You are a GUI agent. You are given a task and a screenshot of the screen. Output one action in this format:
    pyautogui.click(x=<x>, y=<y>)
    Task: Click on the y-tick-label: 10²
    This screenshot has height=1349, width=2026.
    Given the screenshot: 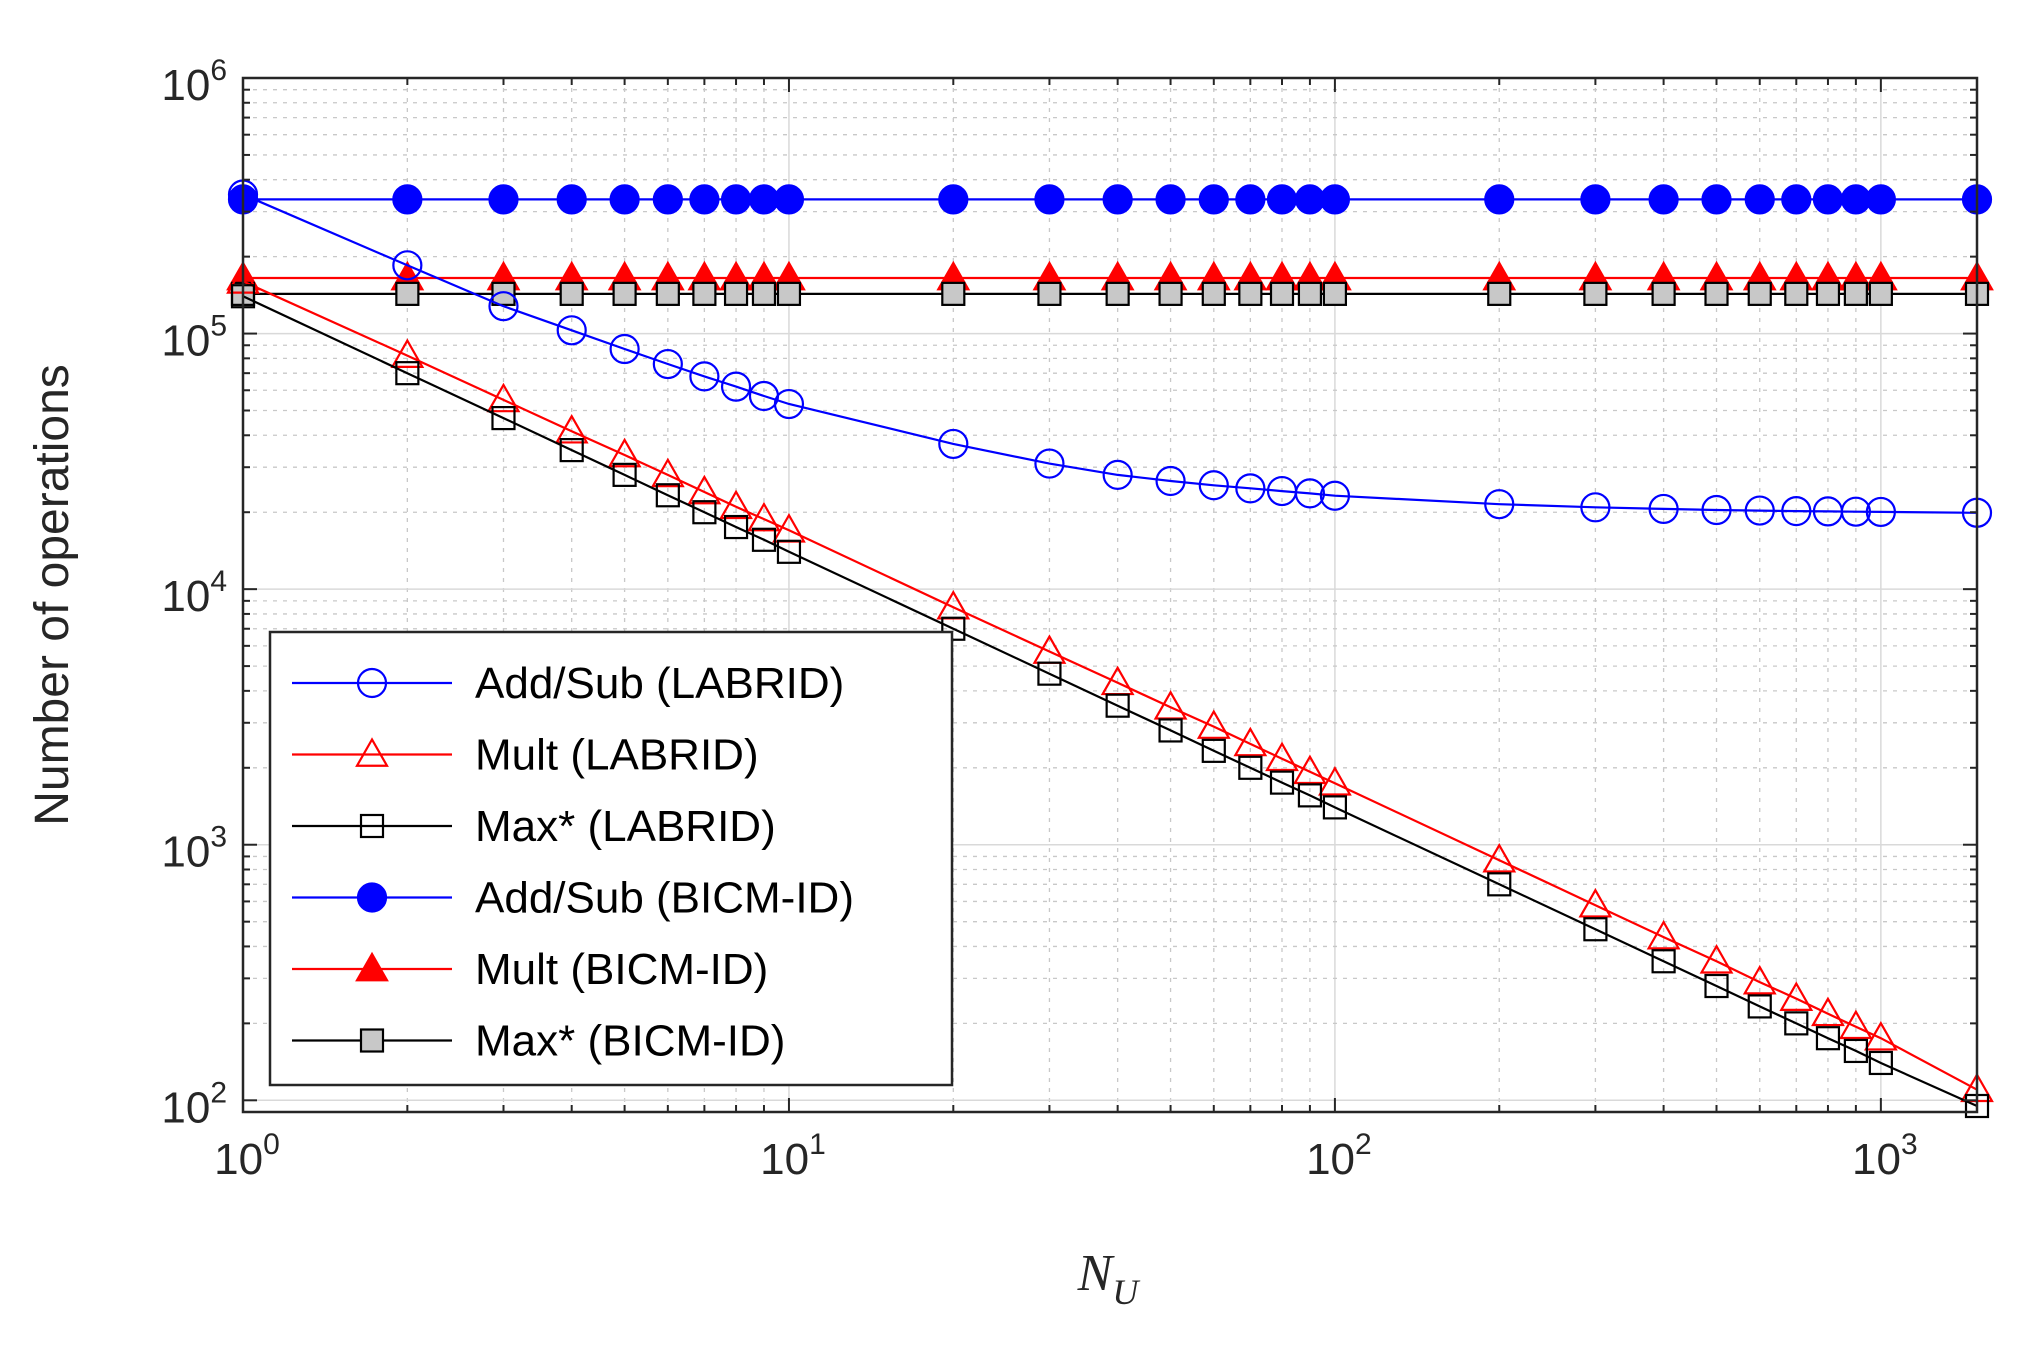 What is the action you would take?
    pyautogui.click(x=194, y=1104)
    